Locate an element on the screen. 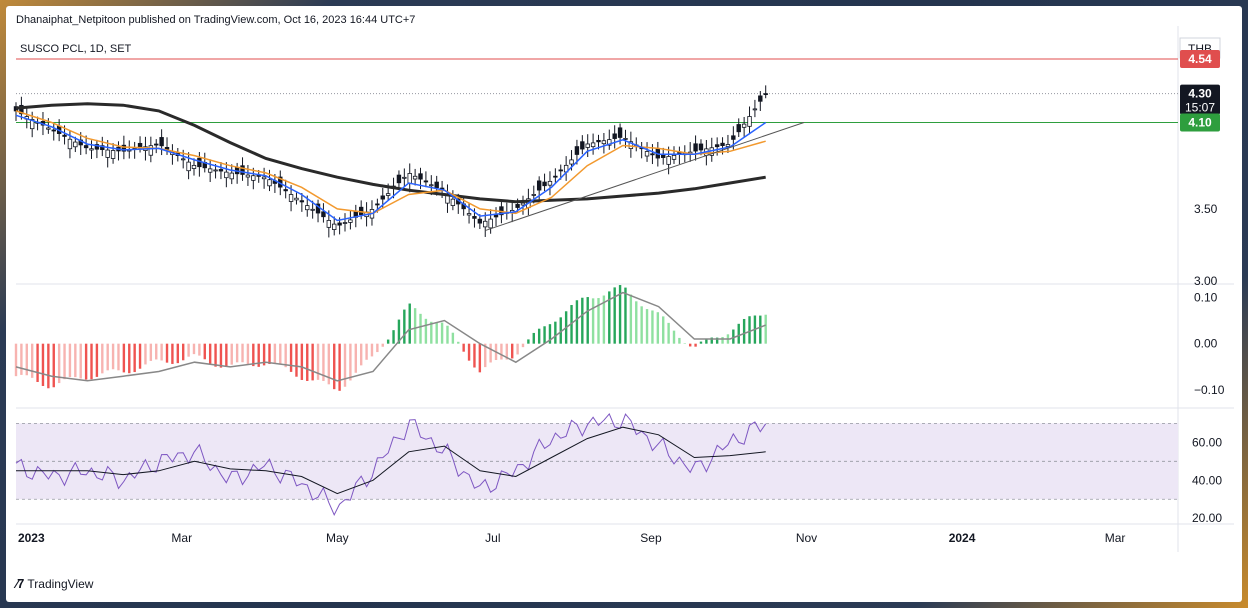 Image resolution: width=1248 pixels, height=608 pixels. price-tick-label: 3.50 is located at coordinates (1206, 209).